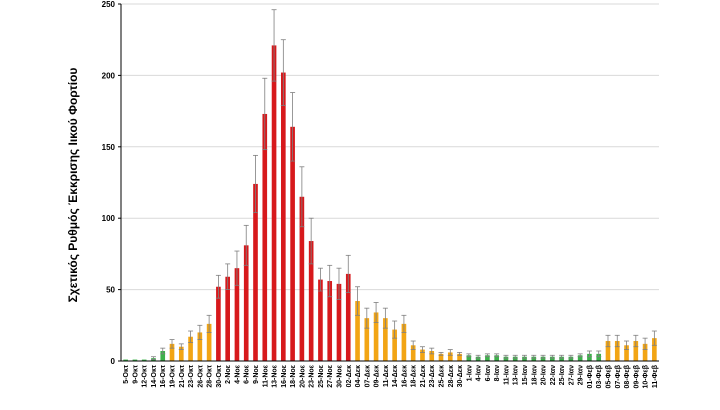 The image size is (720, 410). What do you see at coordinates (191, 375) in the screenshot?
I see `x-tick-label: 23-Οκτ` at bounding box center [191, 375].